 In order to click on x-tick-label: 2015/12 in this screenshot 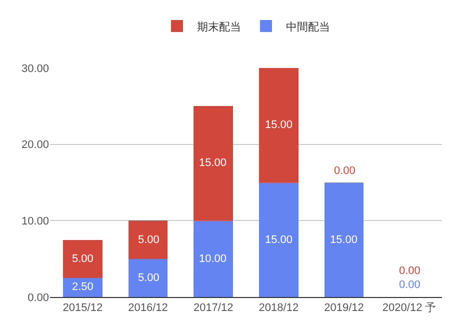, I will do `click(82, 308)`.